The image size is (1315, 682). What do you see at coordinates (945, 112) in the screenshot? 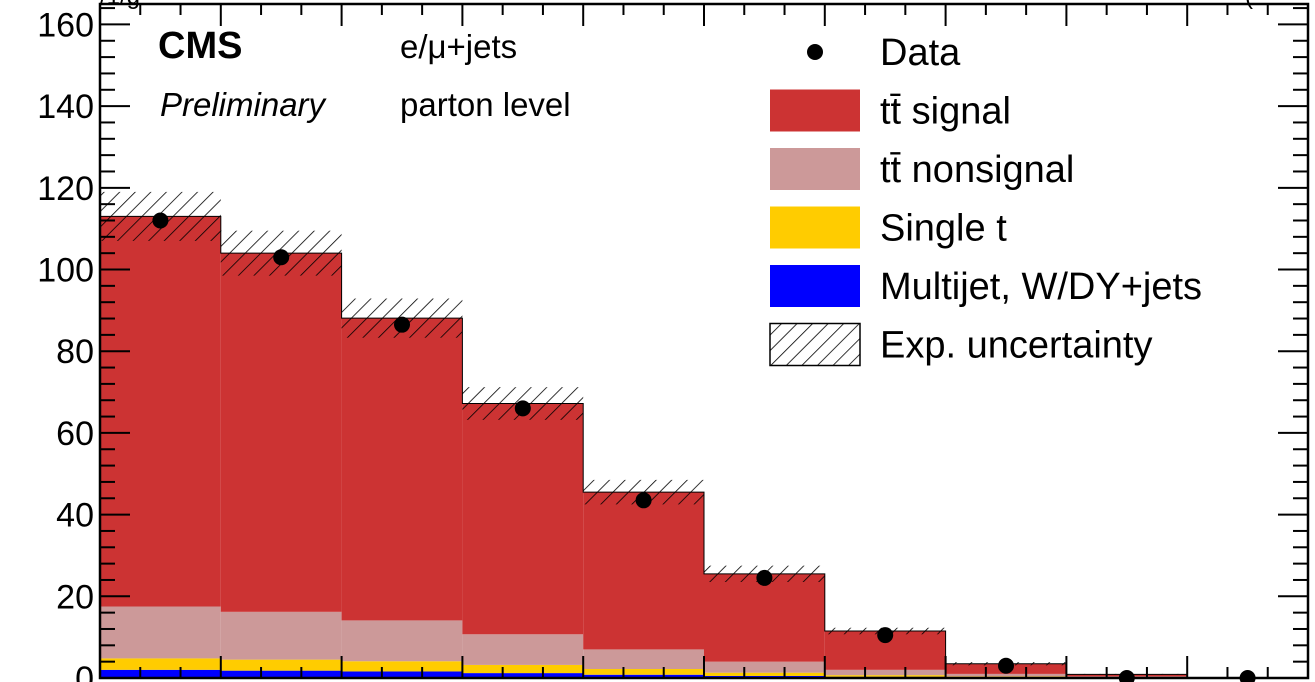
I see `legend-label-tt-signal: tt̄ signal` at bounding box center [945, 112].